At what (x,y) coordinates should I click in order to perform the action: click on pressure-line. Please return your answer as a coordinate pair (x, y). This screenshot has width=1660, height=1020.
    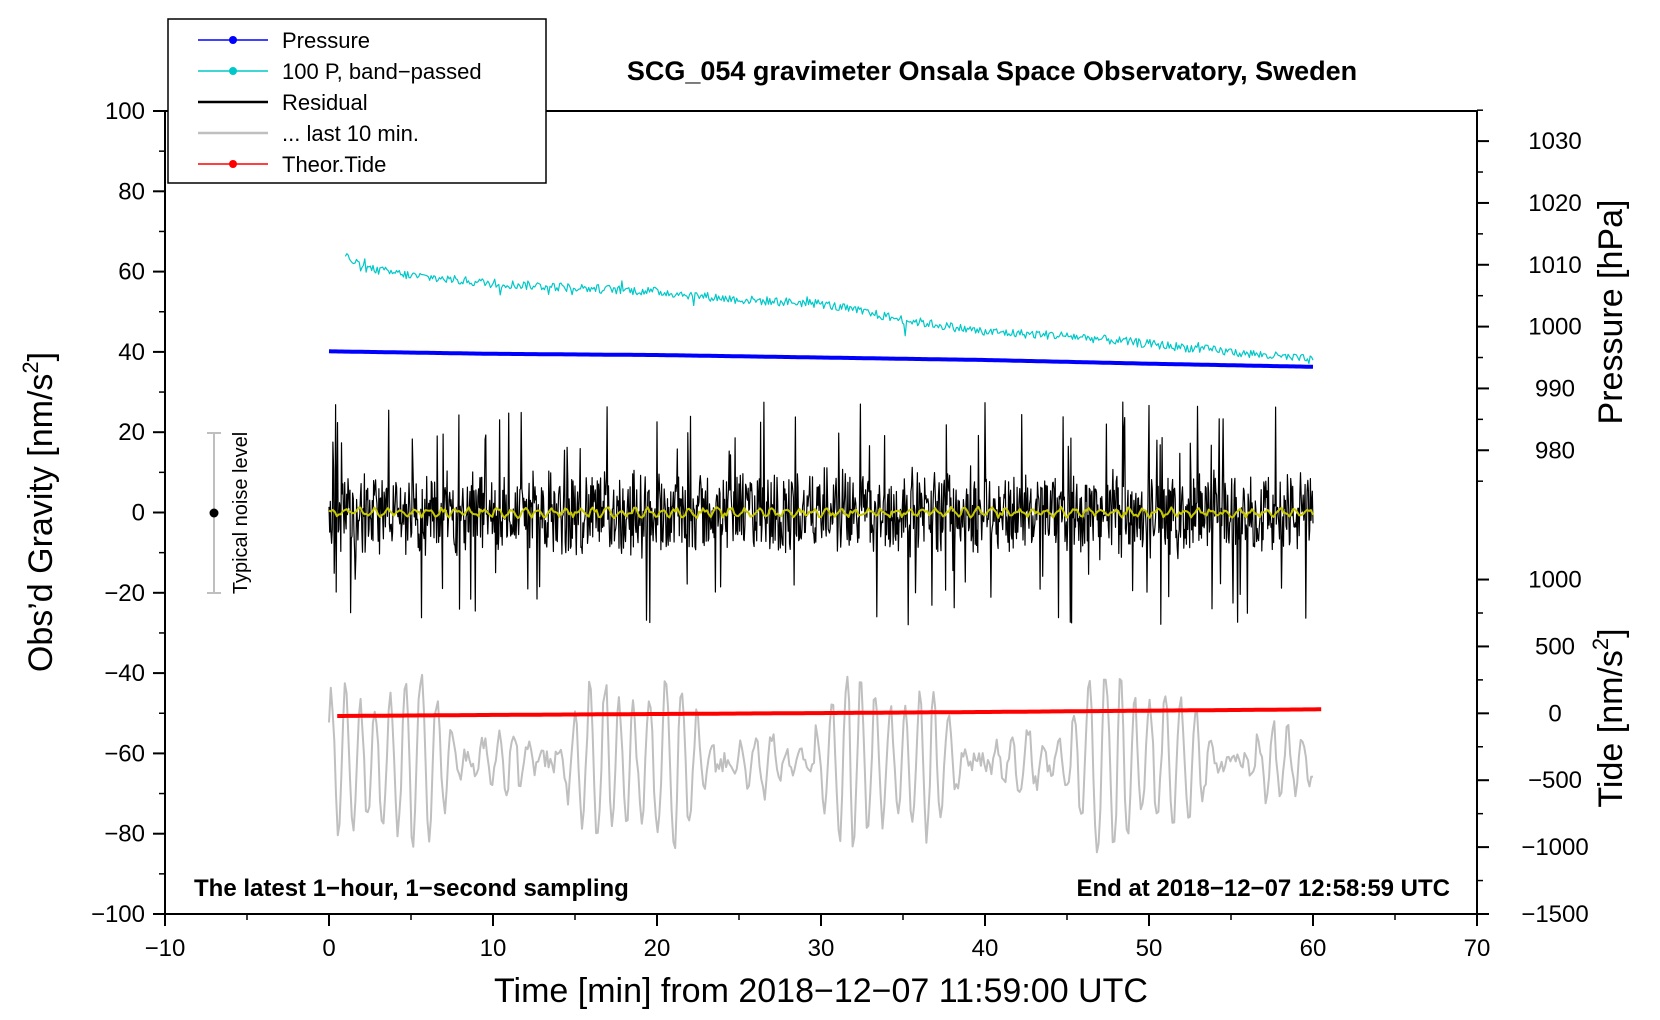
    Looking at the image, I should click on (821, 359).